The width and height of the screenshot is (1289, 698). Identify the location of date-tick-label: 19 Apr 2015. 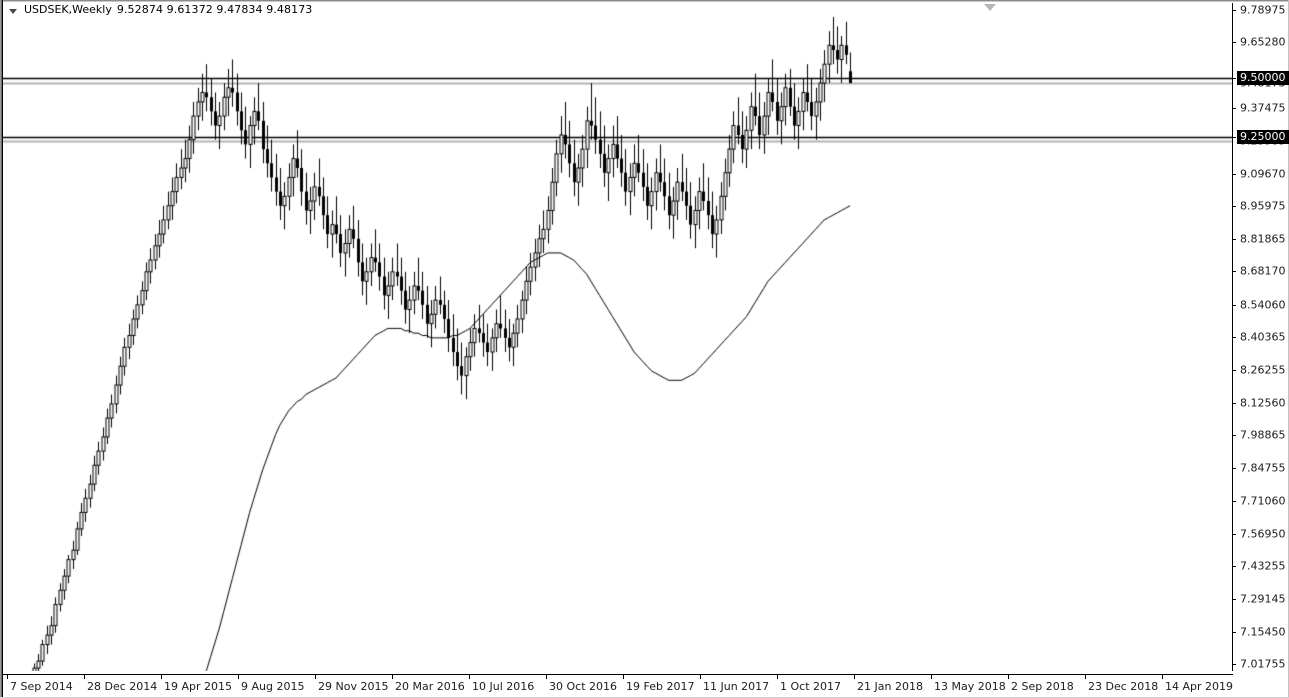
(198, 686).